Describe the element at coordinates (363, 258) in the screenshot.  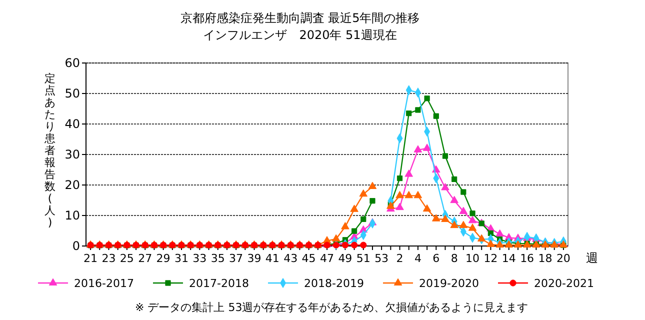
I see `x-tick-label: 51` at that location.